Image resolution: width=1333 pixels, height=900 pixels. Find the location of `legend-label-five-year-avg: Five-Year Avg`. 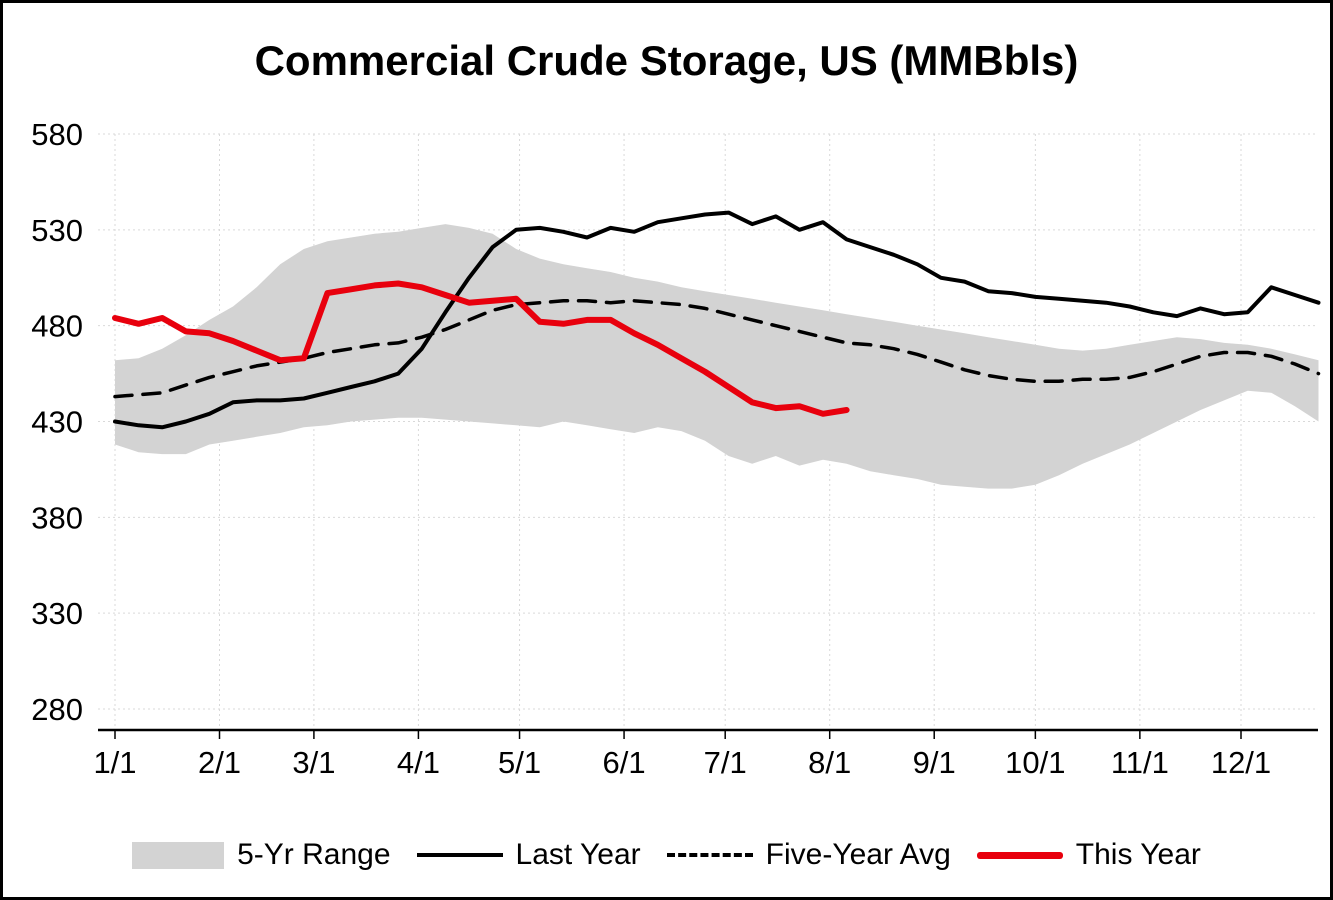

legend-label-five-year-avg: Five-Year Avg is located at coordinates (858, 854).